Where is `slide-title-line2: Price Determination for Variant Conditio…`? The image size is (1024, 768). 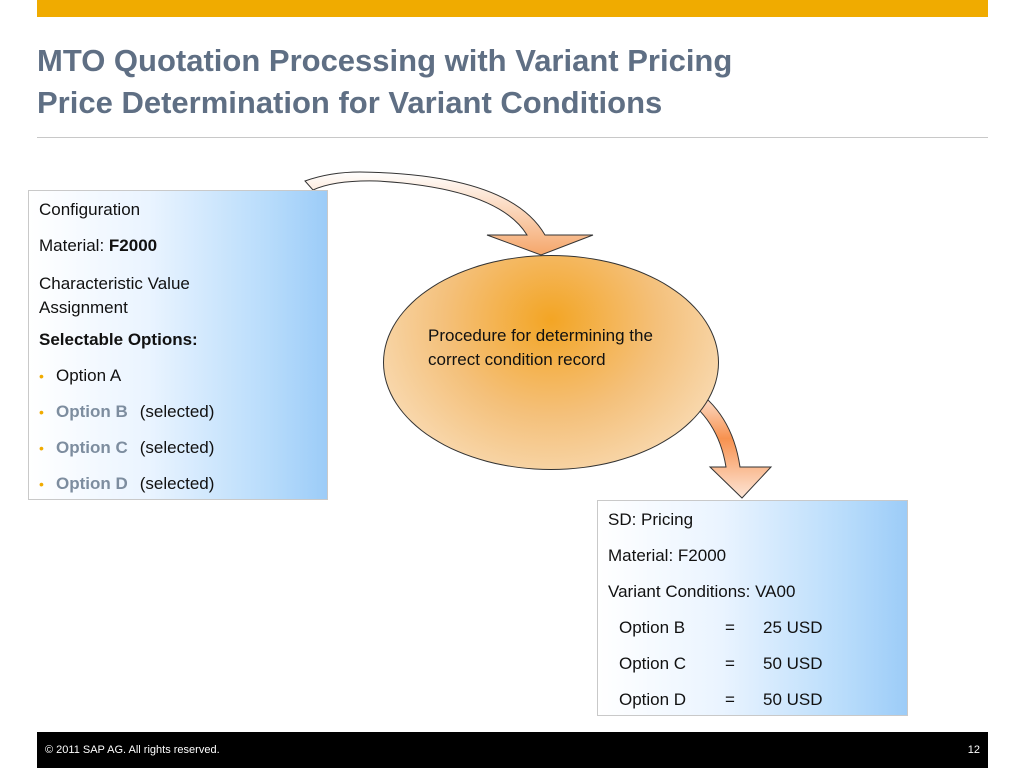
slide-title-line2: Price Determination for Variant Conditio… is located at coordinates (350, 102).